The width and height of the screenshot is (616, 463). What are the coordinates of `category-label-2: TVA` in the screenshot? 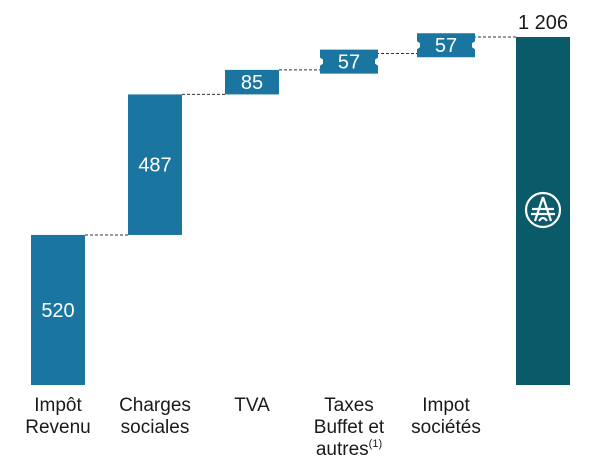 It's located at (252, 405).